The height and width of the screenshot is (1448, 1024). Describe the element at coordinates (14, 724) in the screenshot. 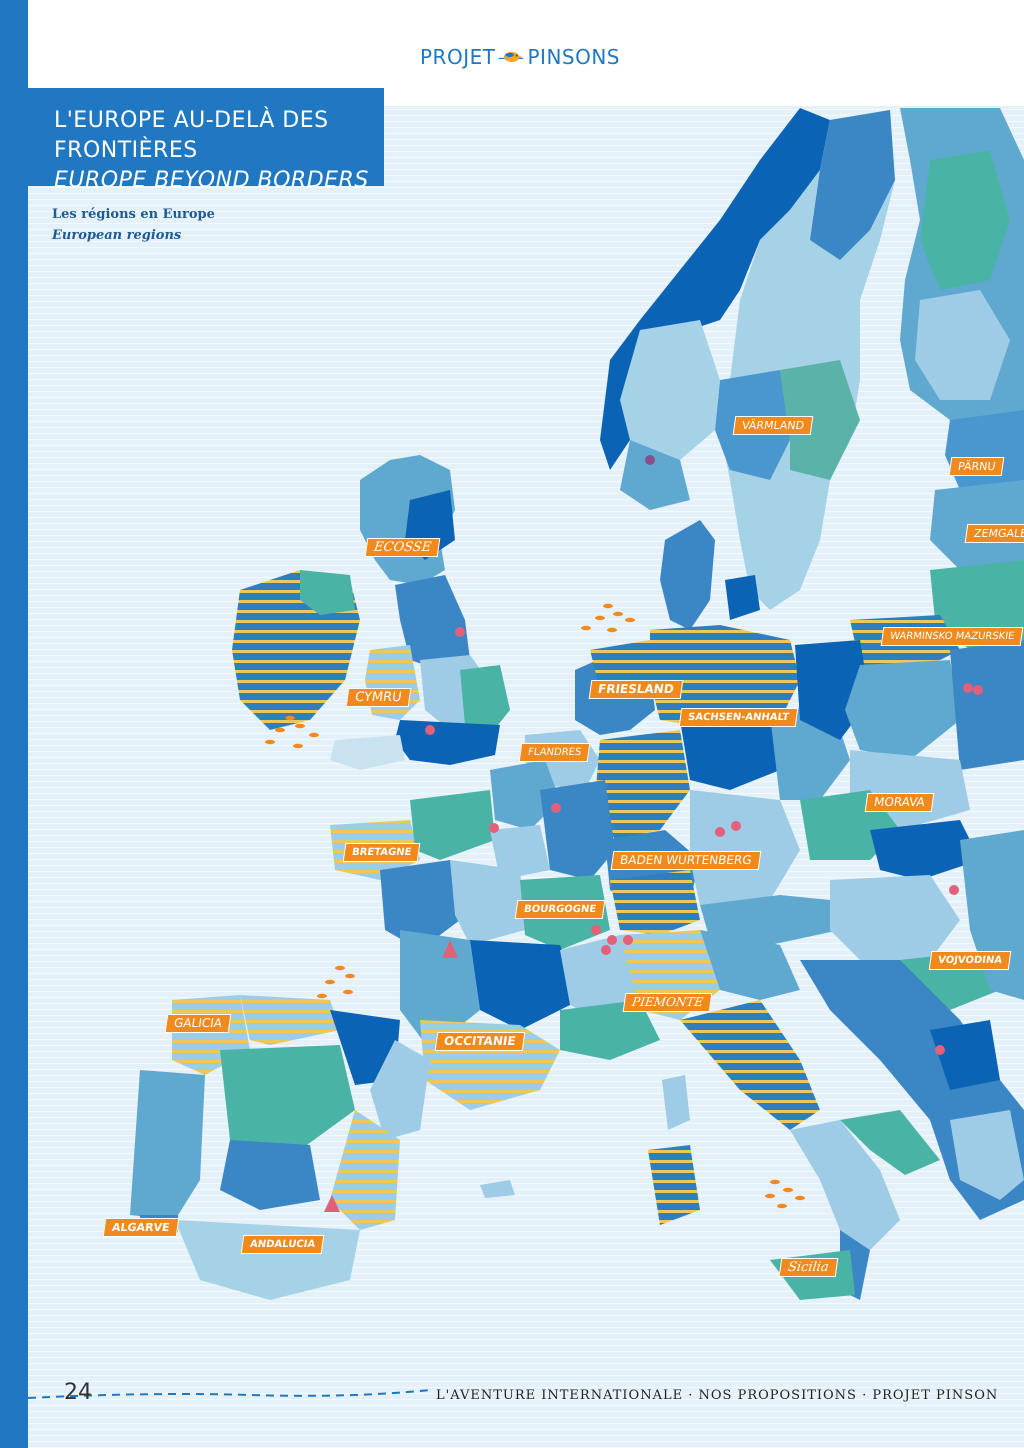

I see `left-accent-bar` at that location.